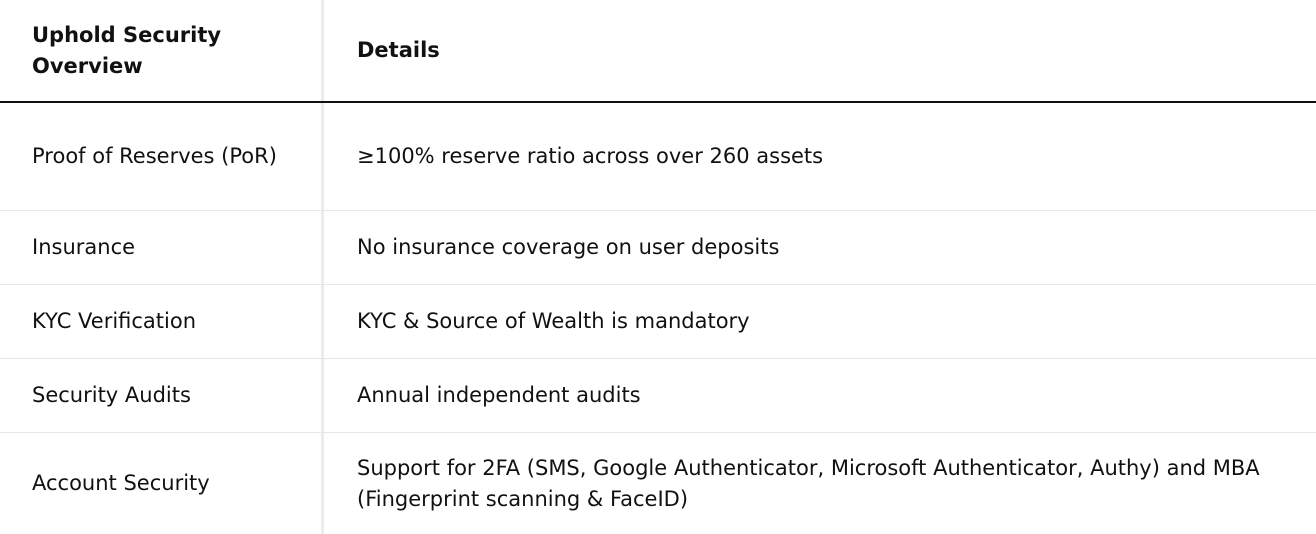 Image resolution: width=1316 pixels, height=534 pixels. Describe the element at coordinates (127, 50) in the screenshot. I see `header-cell-overview: Uphold Security Overview` at that location.